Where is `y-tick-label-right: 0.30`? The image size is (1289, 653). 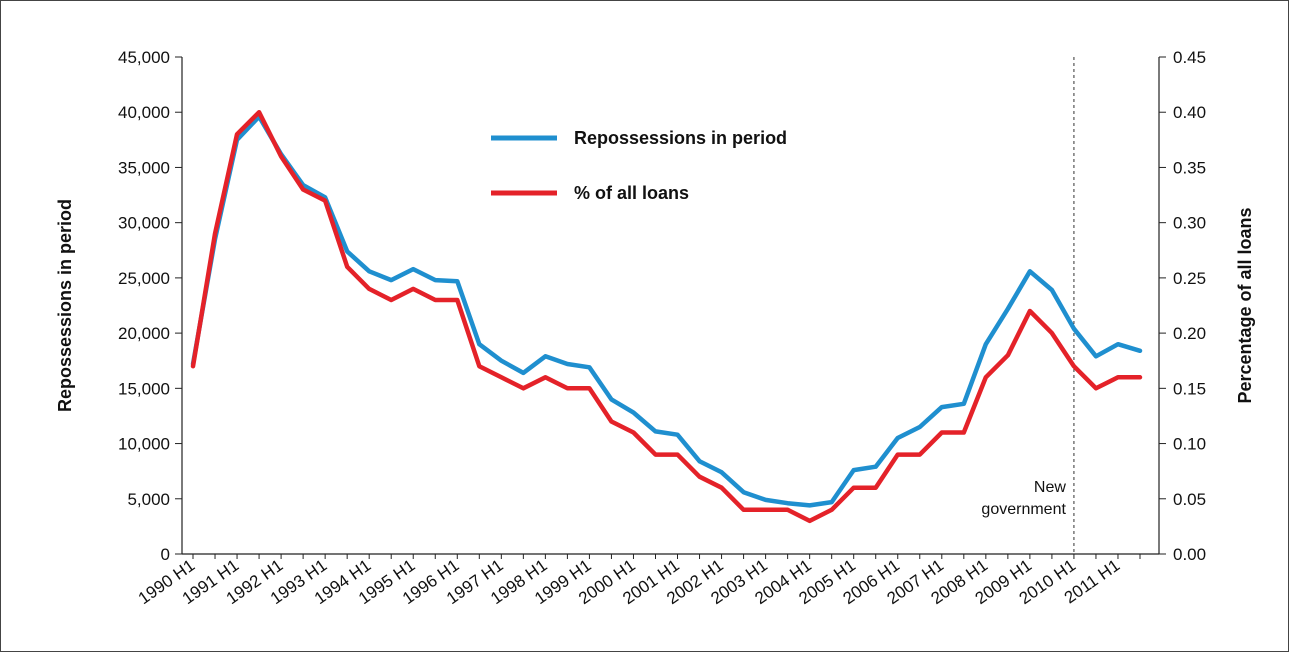
y-tick-label-right: 0.30 is located at coordinates (1189, 223).